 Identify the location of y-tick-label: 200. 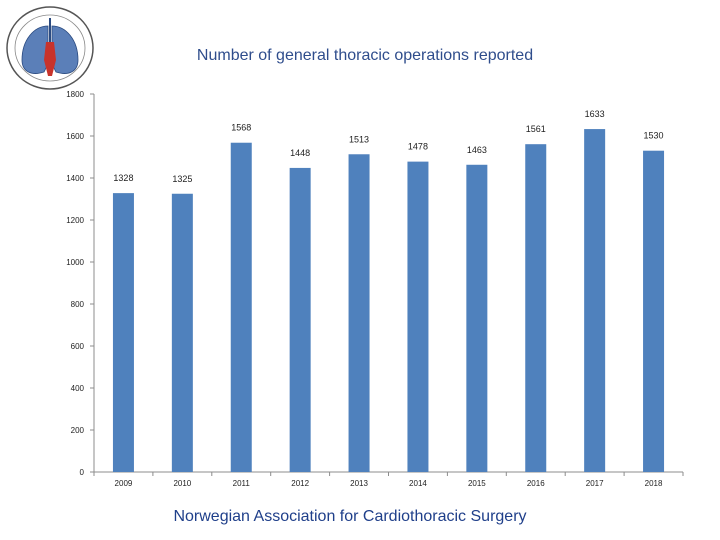
(78, 430).